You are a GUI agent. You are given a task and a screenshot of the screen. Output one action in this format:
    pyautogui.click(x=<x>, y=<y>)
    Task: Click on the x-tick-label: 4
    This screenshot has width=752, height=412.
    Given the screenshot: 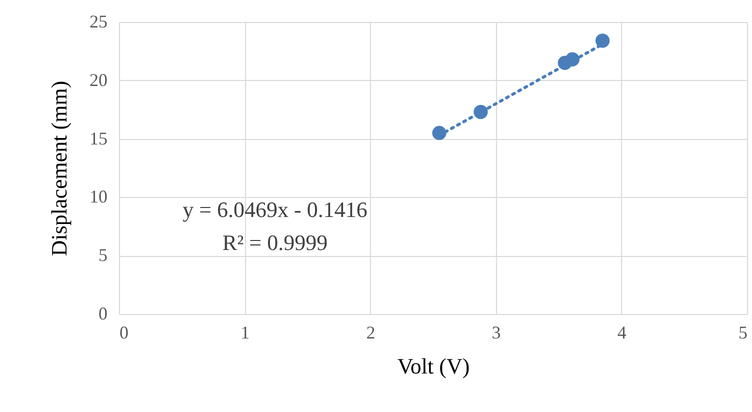 What is the action you would take?
    pyautogui.click(x=621, y=332)
    